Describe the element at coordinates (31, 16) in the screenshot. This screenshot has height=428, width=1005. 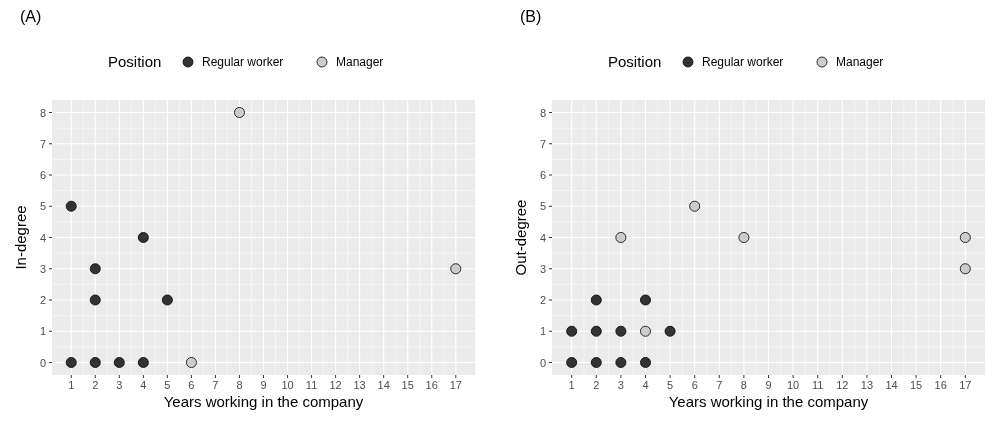
I see `chart-title: (A)` at that location.